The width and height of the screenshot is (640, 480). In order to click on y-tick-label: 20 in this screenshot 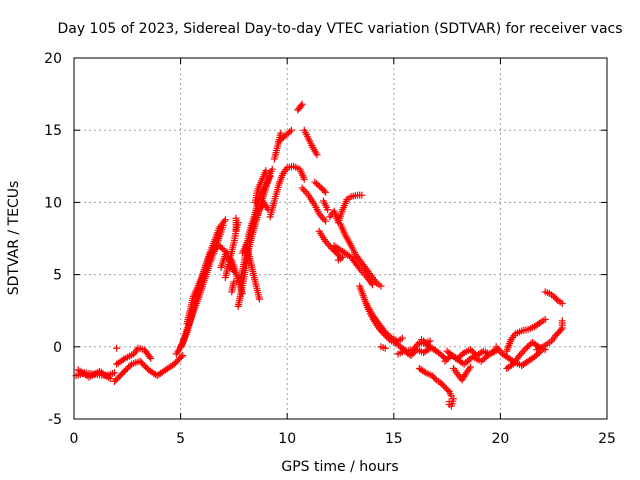, I will do `click(53, 59)`.